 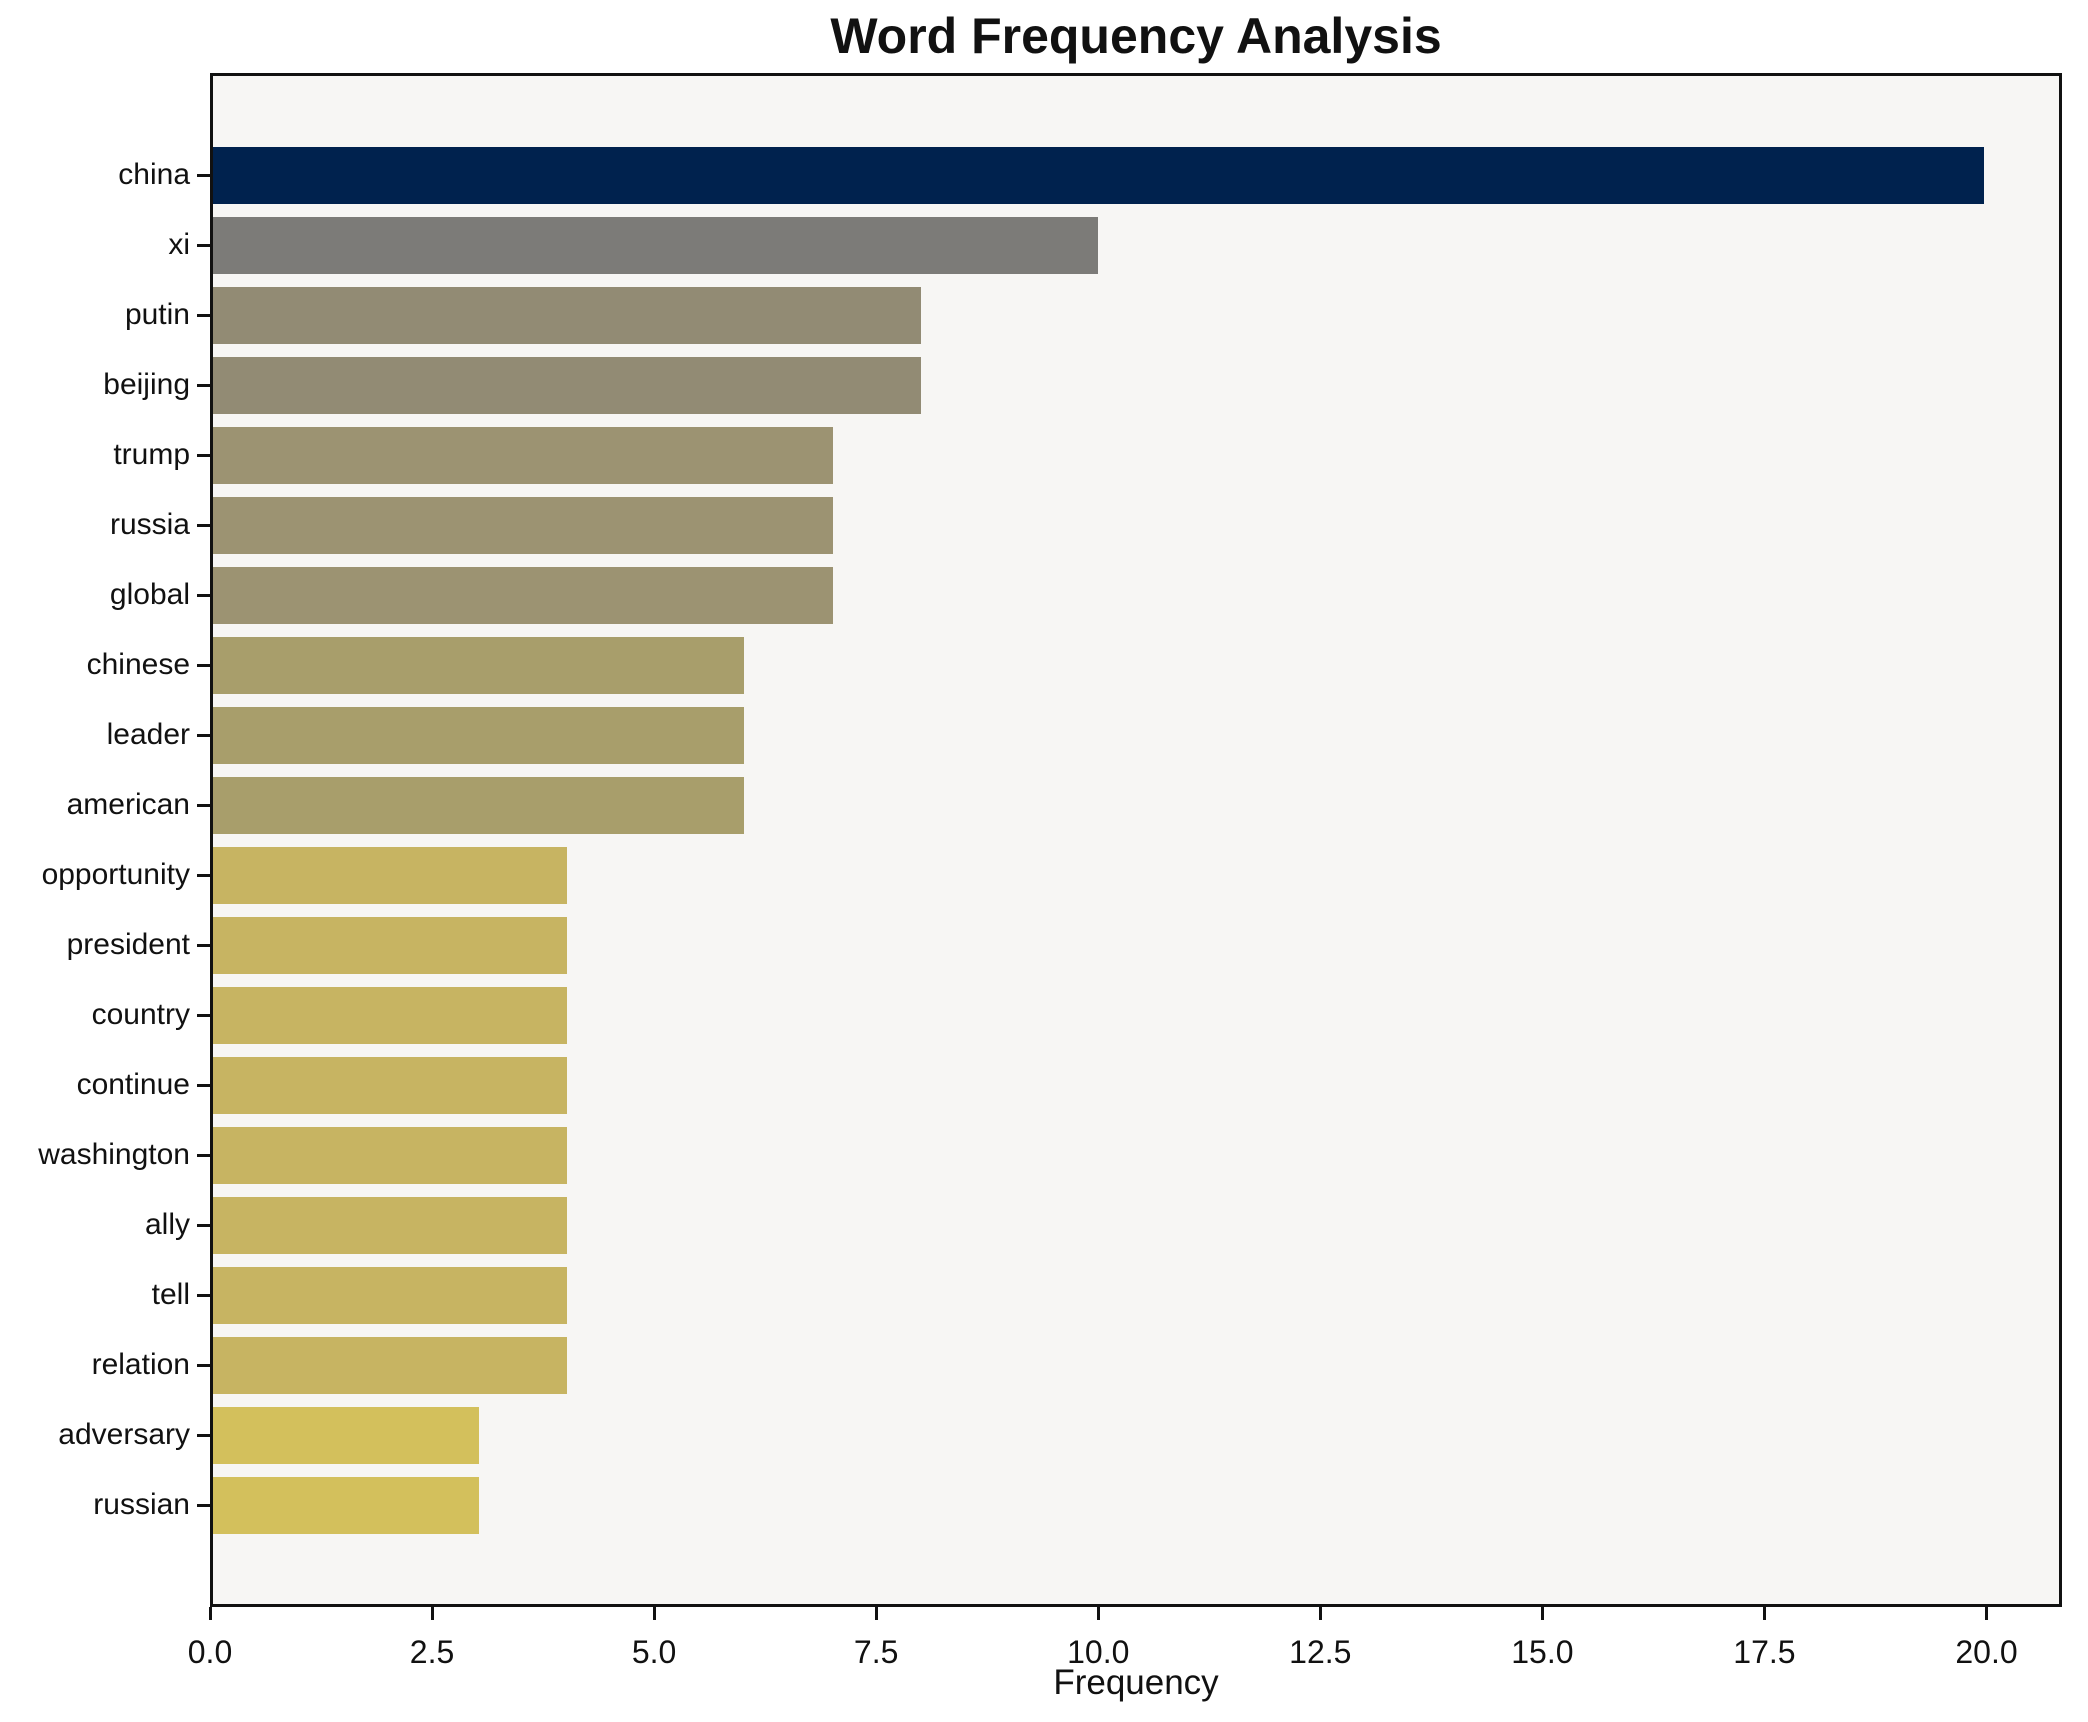 What do you see at coordinates (146, 384) in the screenshot?
I see `y-tick-label-beijing: beijing` at bounding box center [146, 384].